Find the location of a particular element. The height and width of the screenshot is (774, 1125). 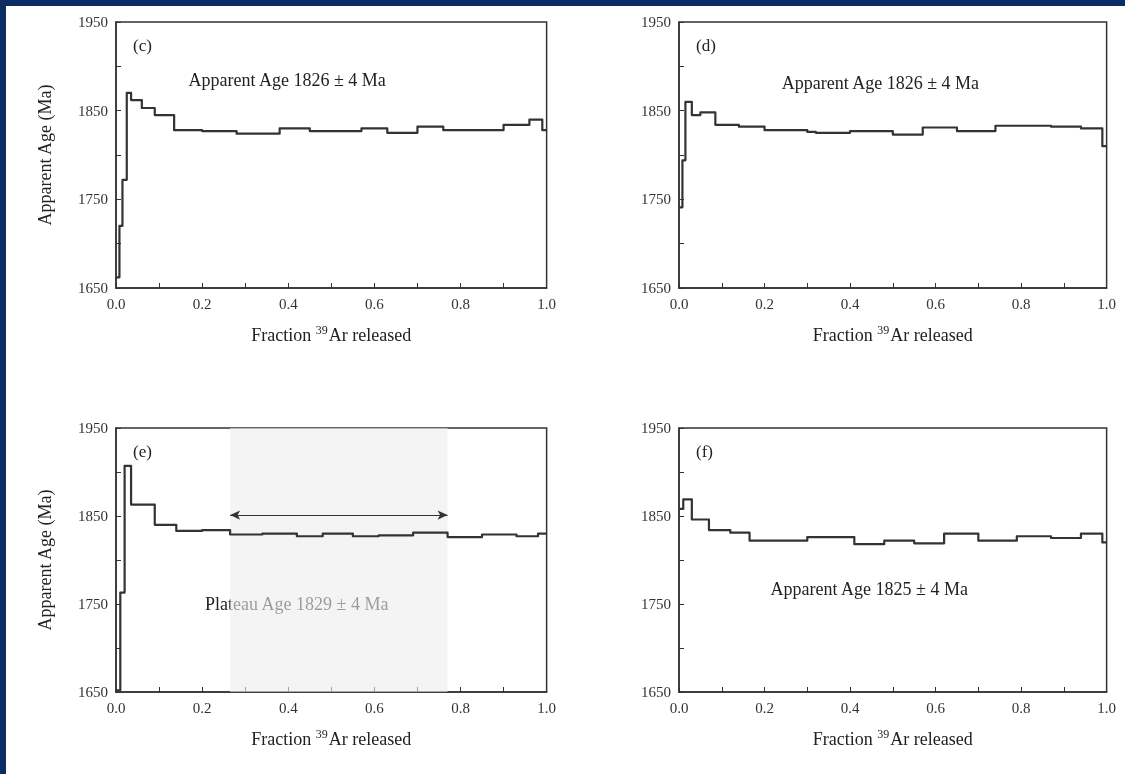

text: (d) is located at coordinates (706, 45).